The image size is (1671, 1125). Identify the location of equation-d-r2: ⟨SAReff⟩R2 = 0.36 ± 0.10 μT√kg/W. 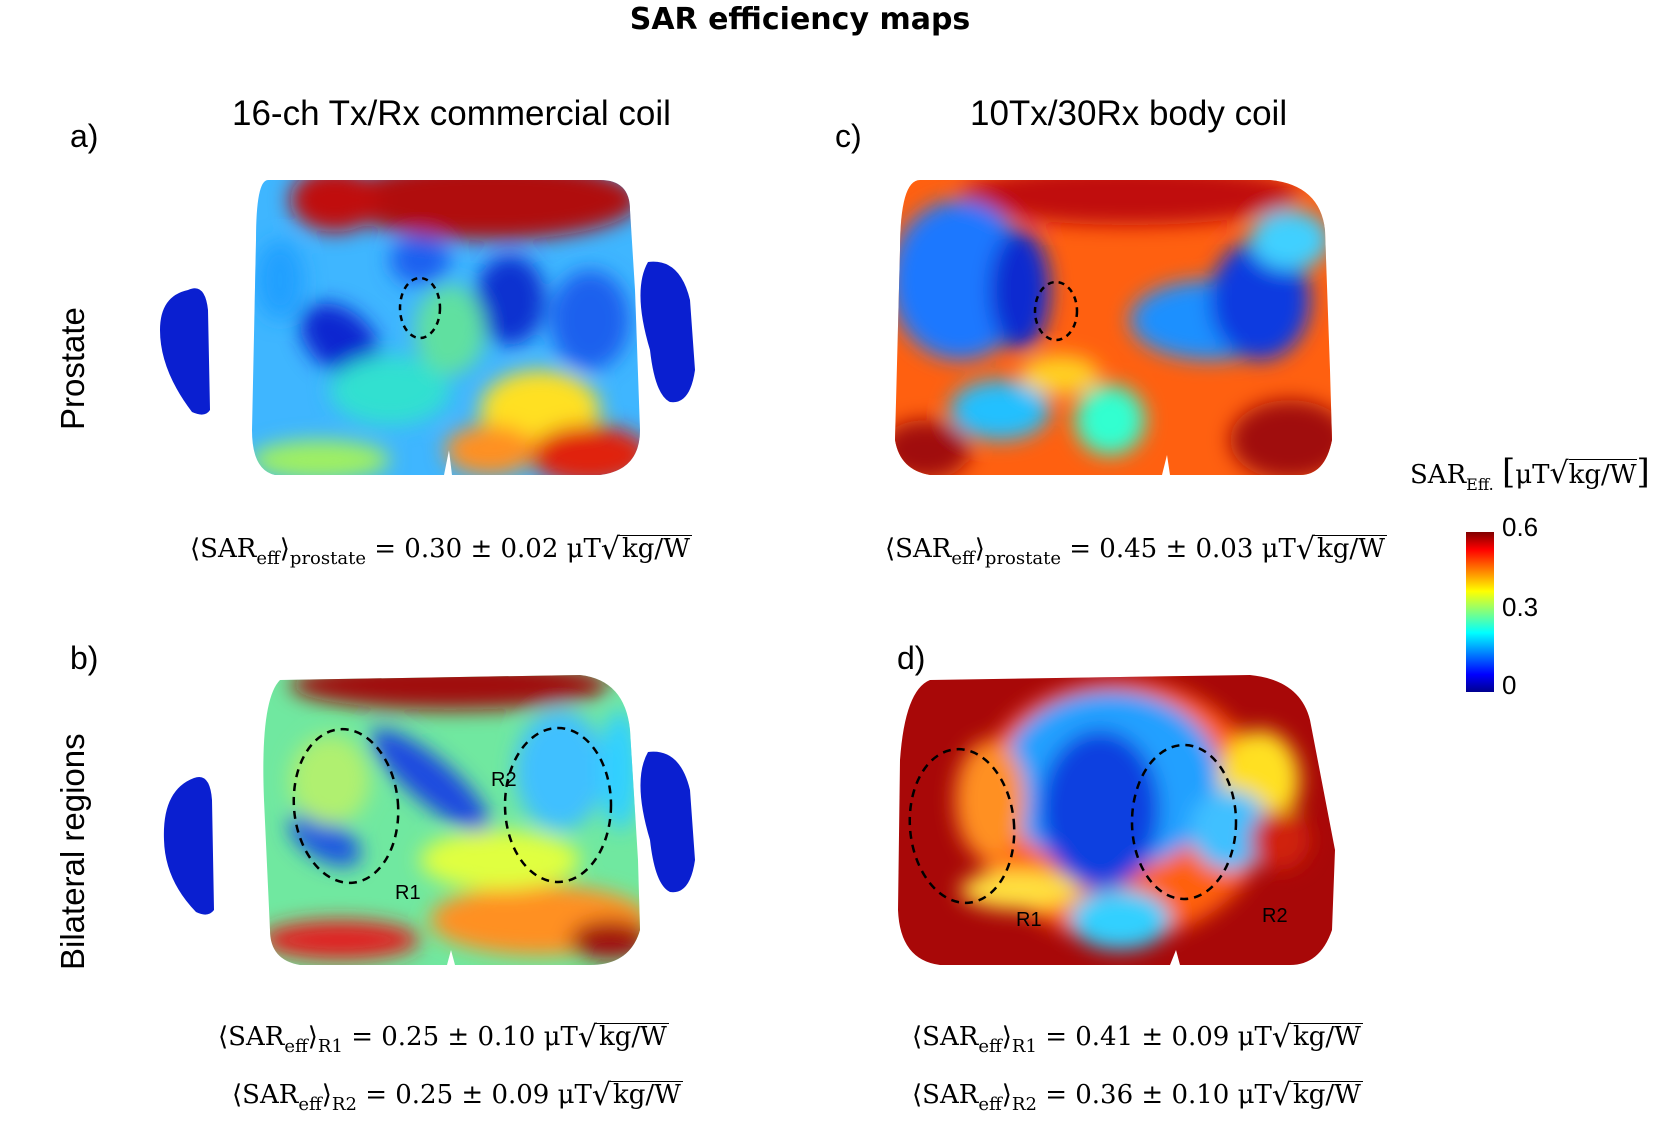
(1137, 1096).